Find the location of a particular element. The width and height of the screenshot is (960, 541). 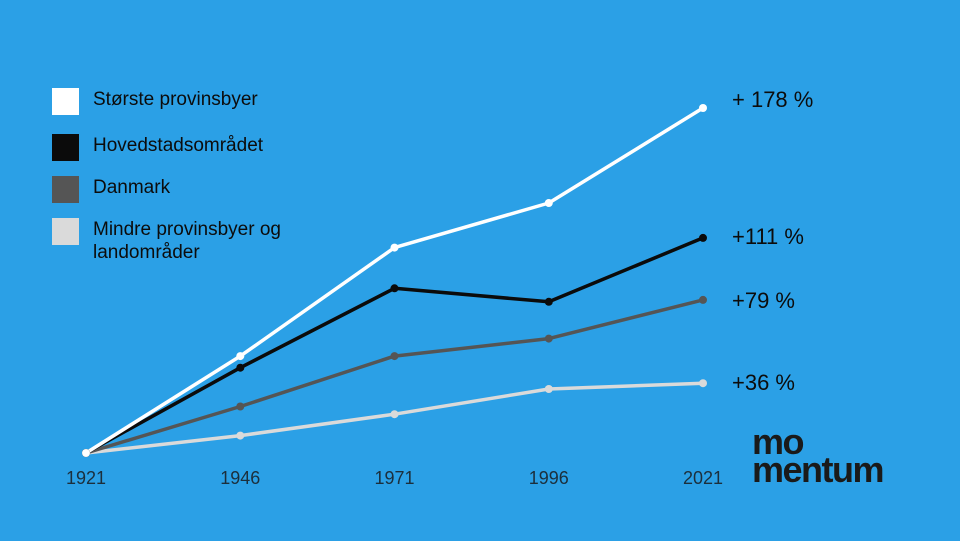

data-point-st-rste-provinsbyer-1921 is located at coordinates (86, 453).